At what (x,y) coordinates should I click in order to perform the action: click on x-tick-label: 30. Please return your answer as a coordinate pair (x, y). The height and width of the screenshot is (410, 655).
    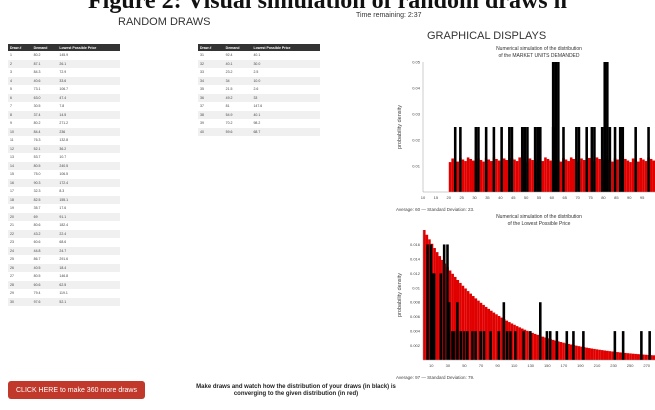
    Looking at the image, I should click on (474, 197).